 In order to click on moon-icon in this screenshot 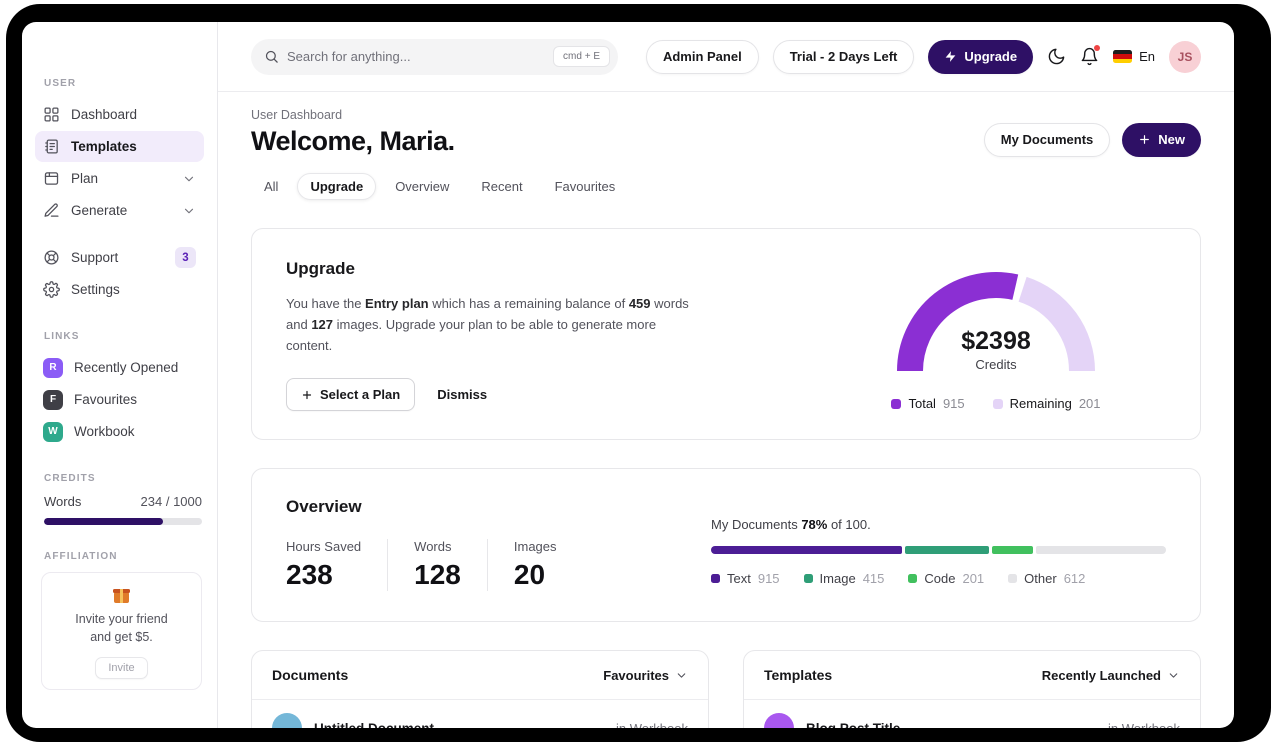, I will do `click(1056, 56)`.